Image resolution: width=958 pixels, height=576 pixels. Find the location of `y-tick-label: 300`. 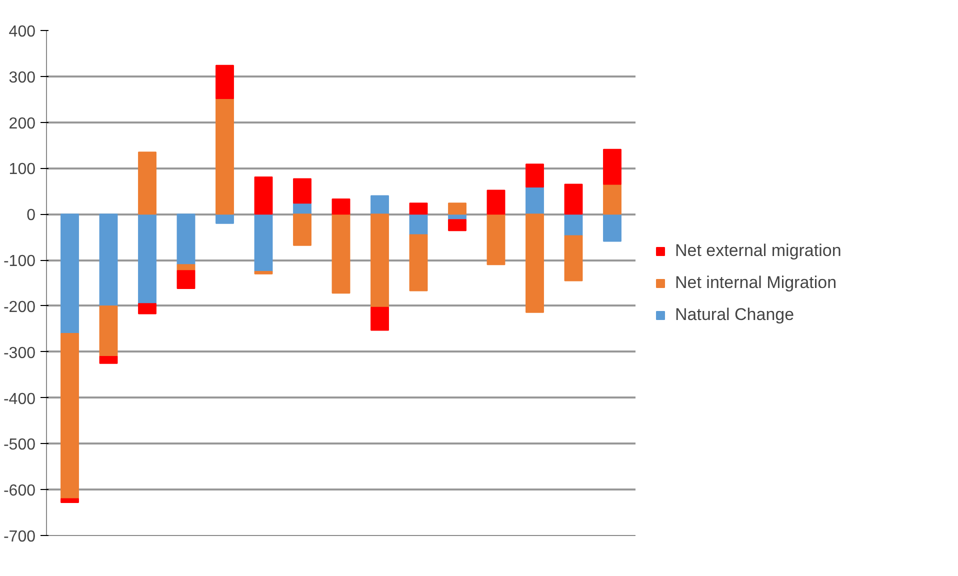

y-tick-label: 300 is located at coordinates (22, 77).